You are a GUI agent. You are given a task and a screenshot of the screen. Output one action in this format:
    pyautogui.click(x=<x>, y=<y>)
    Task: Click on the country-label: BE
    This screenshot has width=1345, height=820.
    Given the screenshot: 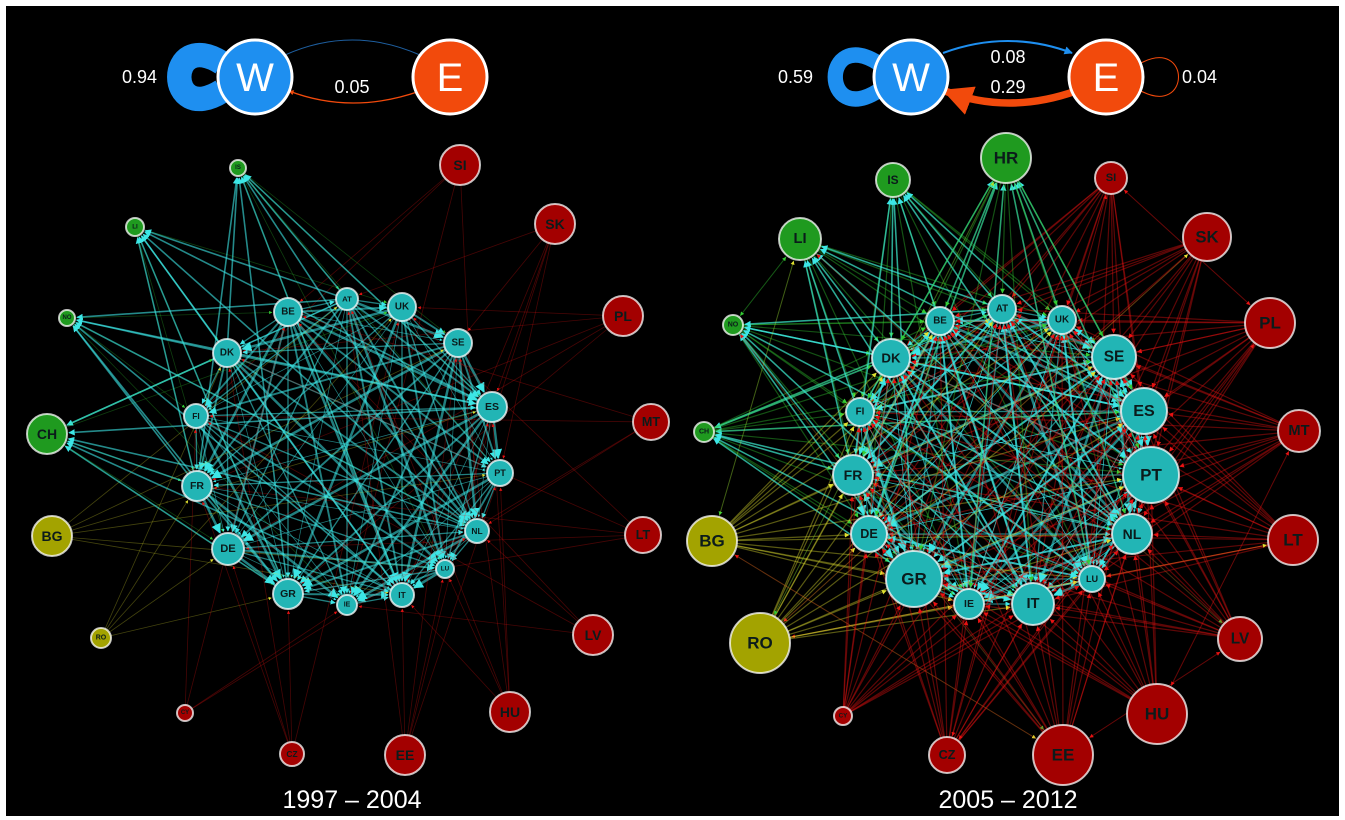 What is the action you would take?
    pyautogui.click(x=288, y=312)
    